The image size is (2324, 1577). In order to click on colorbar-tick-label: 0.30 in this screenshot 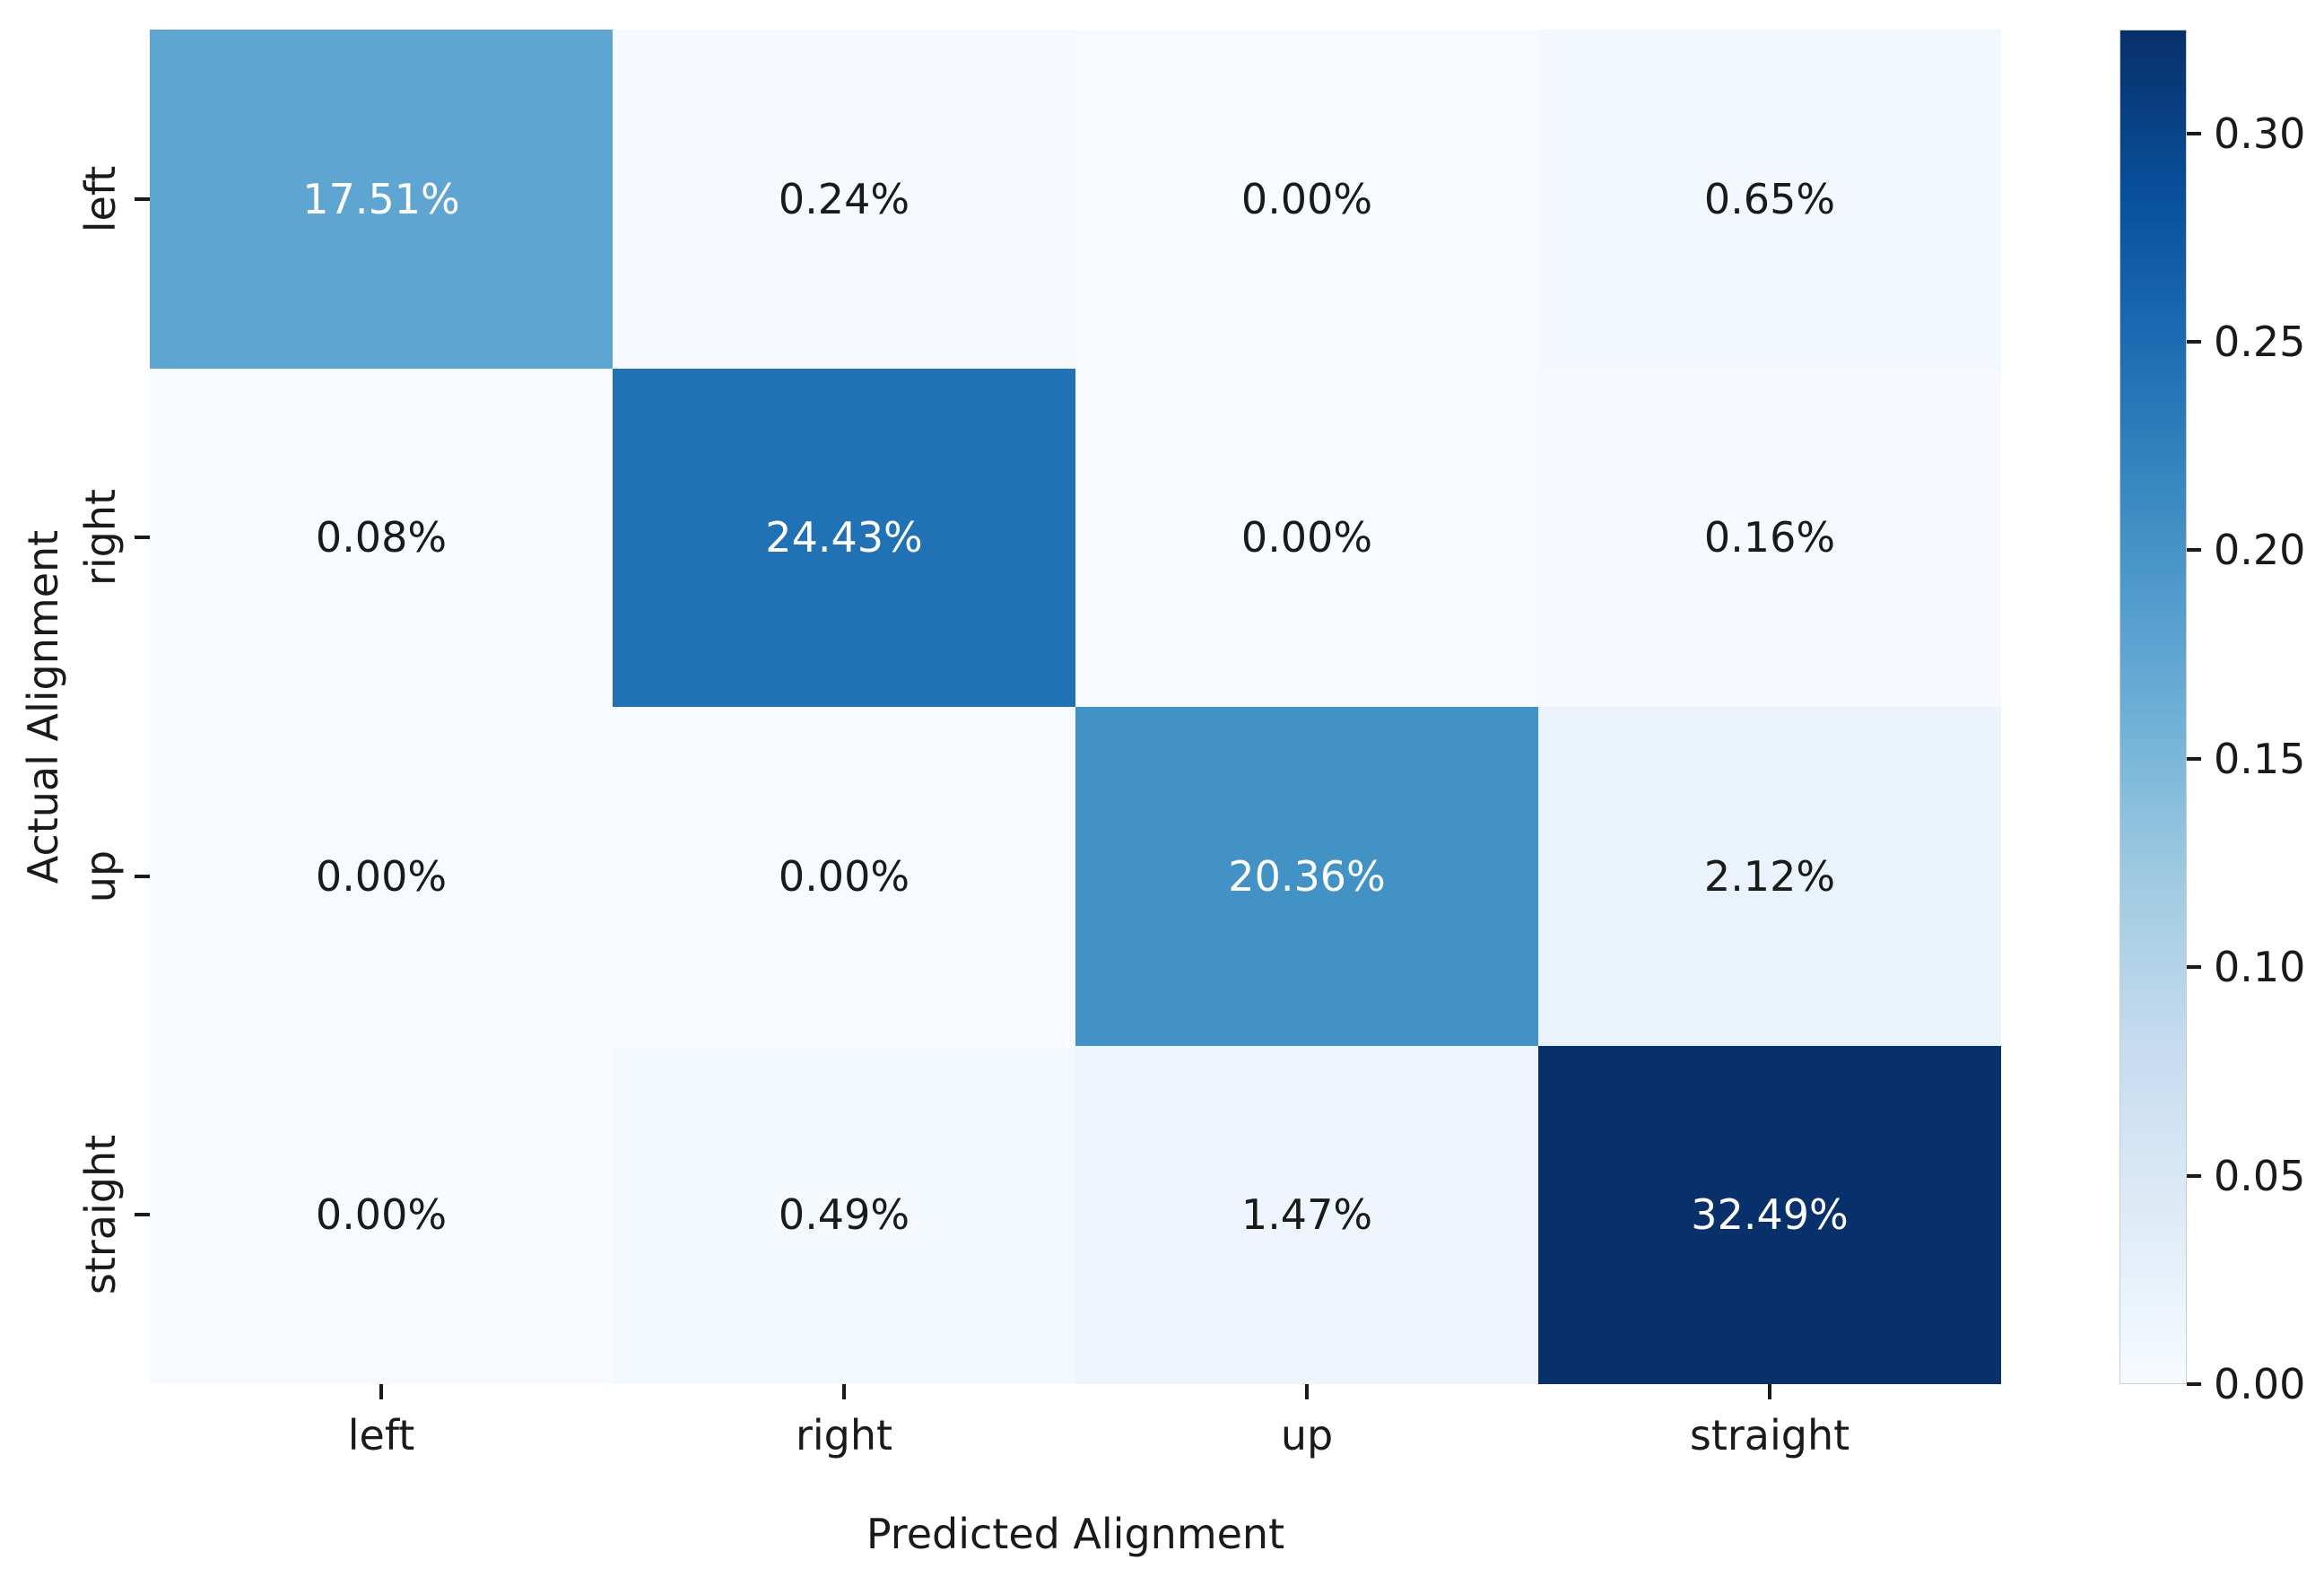, I will do `click(2260, 133)`.